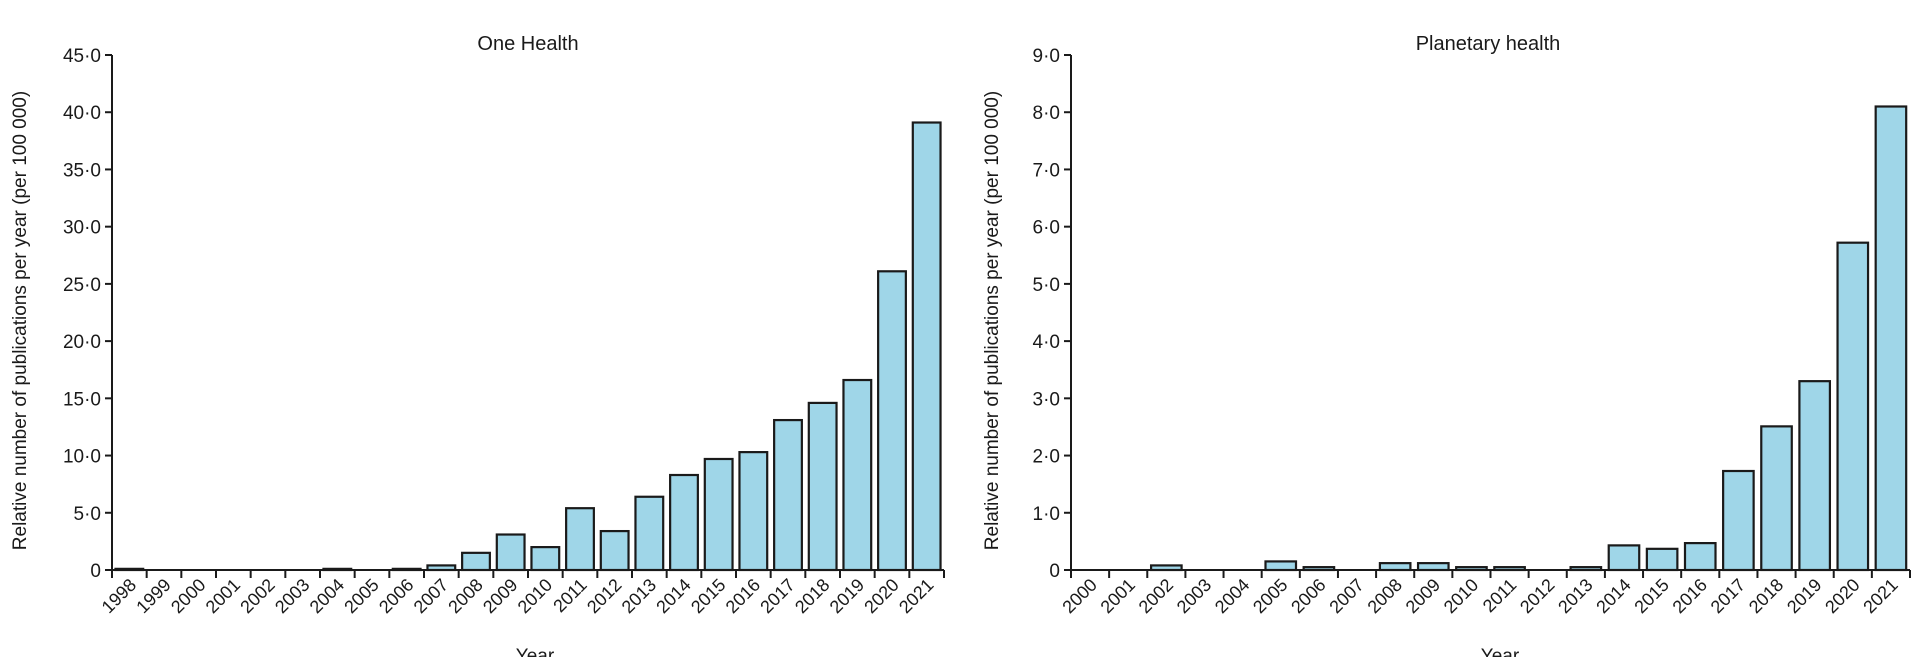 The width and height of the screenshot is (1920, 657). Describe the element at coordinates (441, 568) in the screenshot. I see `bar-2007` at that location.